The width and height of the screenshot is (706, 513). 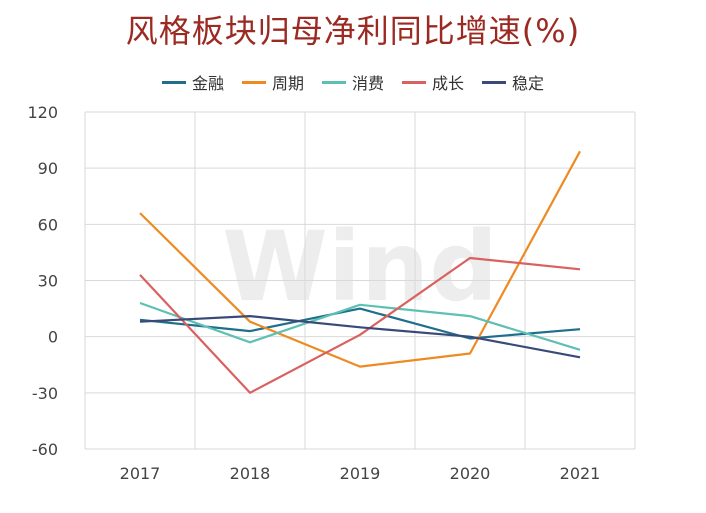 What do you see at coordinates (528, 83) in the screenshot?
I see `legend-label: 稳定` at bounding box center [528, 83].